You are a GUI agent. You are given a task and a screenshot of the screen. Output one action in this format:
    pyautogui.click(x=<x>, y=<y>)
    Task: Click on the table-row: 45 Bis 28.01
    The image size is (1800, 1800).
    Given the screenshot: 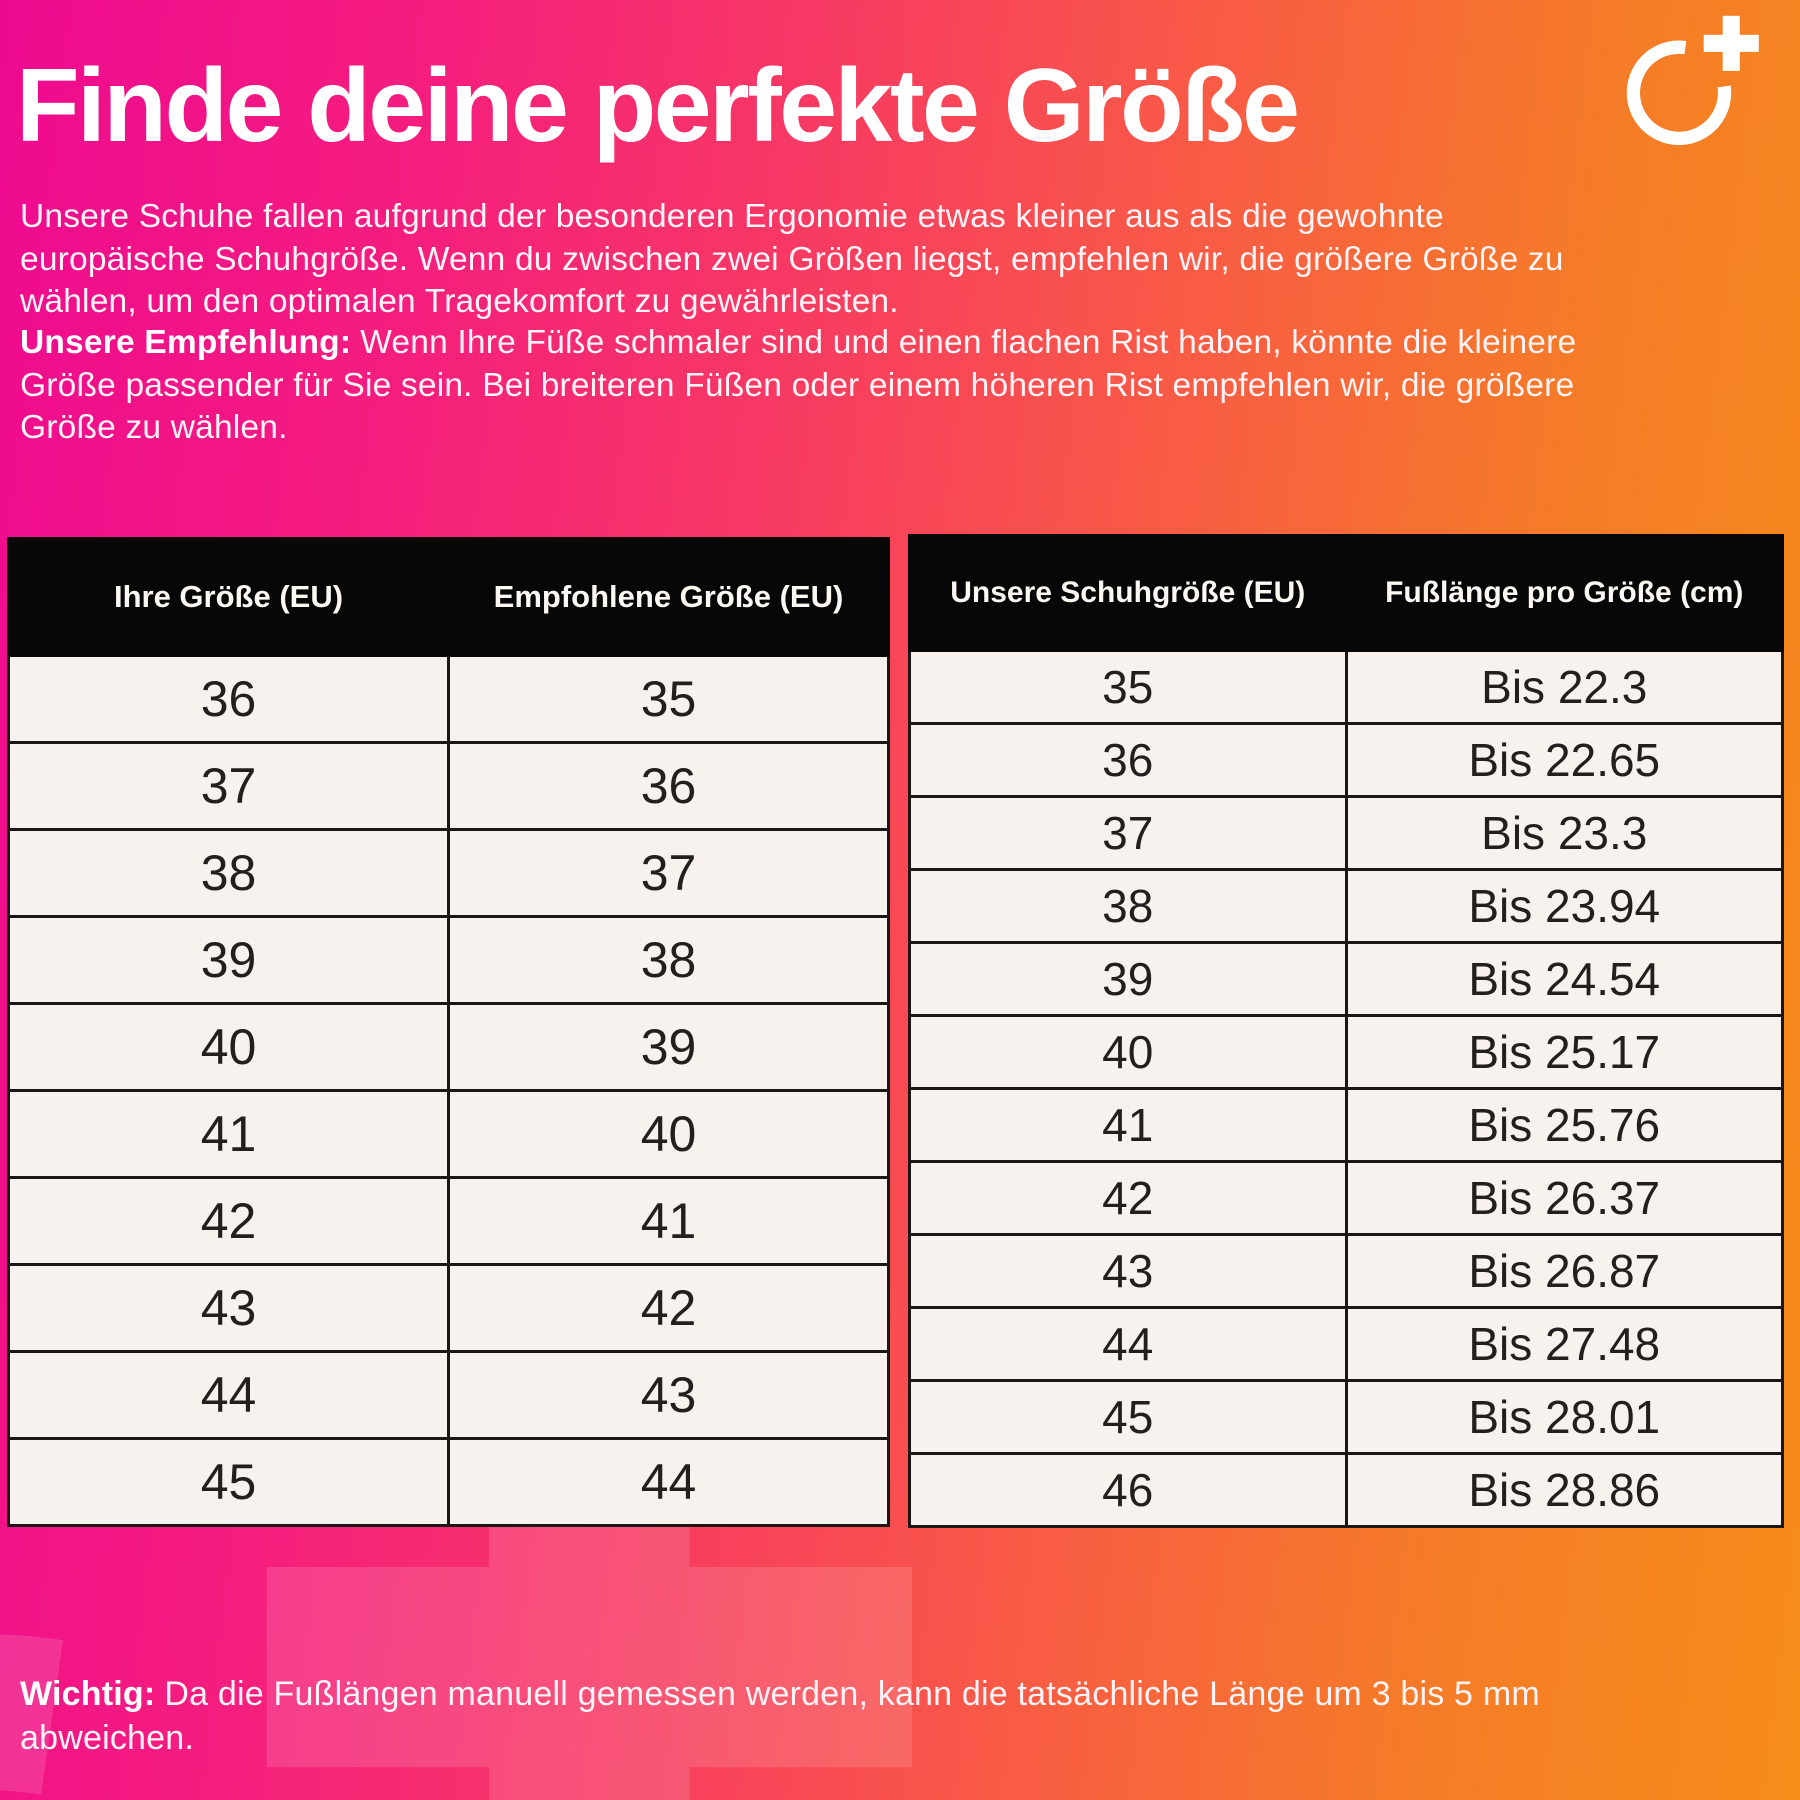 What is the action you would take?
    pyautogui.click(x=1346, y=1417)
    